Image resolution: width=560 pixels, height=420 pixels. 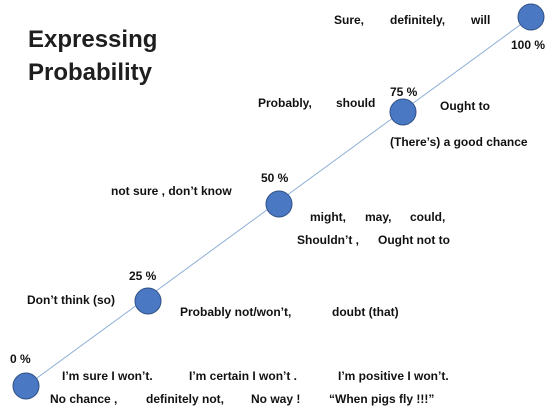 What do you see at coordinates (528, 45) in the screenshot?
I see `percent-label-100: 100 %` at bounding box center [528, 45].